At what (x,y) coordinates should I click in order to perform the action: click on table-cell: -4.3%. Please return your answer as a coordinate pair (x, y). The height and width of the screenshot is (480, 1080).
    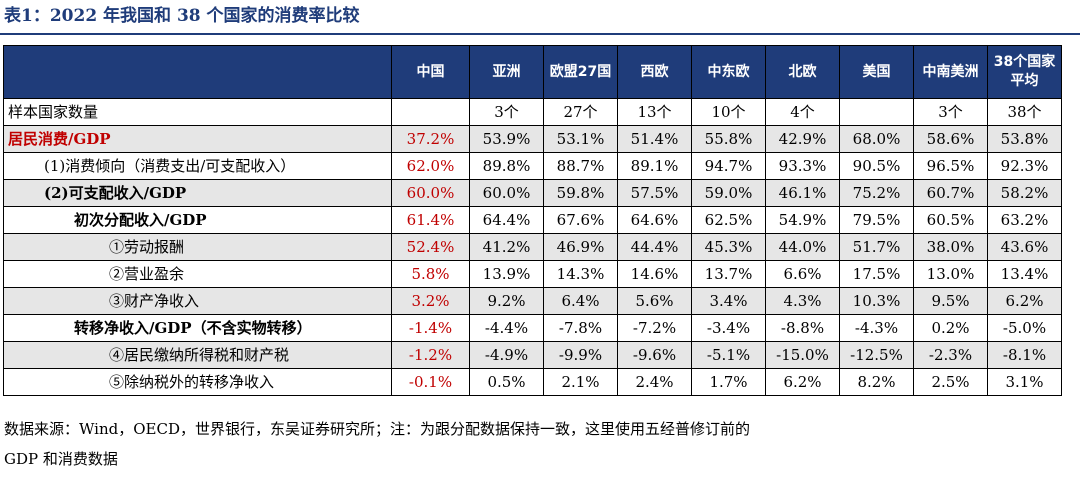
    Looking at the image, I should click on (876, 328).